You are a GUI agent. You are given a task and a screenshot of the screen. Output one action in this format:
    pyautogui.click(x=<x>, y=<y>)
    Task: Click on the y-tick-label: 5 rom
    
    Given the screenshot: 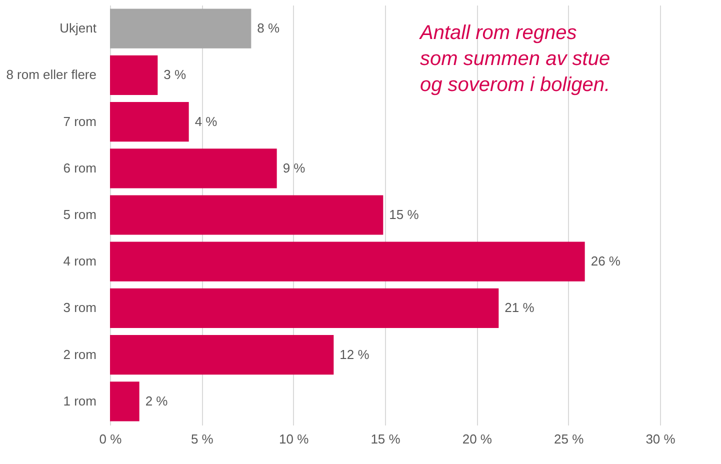 What is the action you would take?
    pyautogui.click(x=79, y=214)
    